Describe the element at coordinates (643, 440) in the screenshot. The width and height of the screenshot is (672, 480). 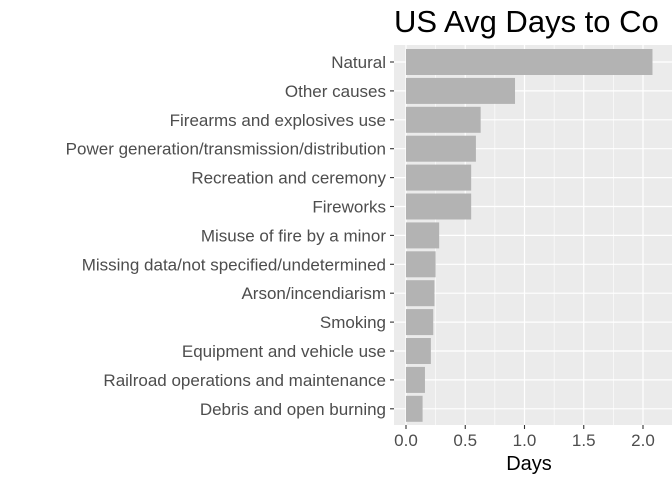
I see `x-tick-label: 2.0` at that location.